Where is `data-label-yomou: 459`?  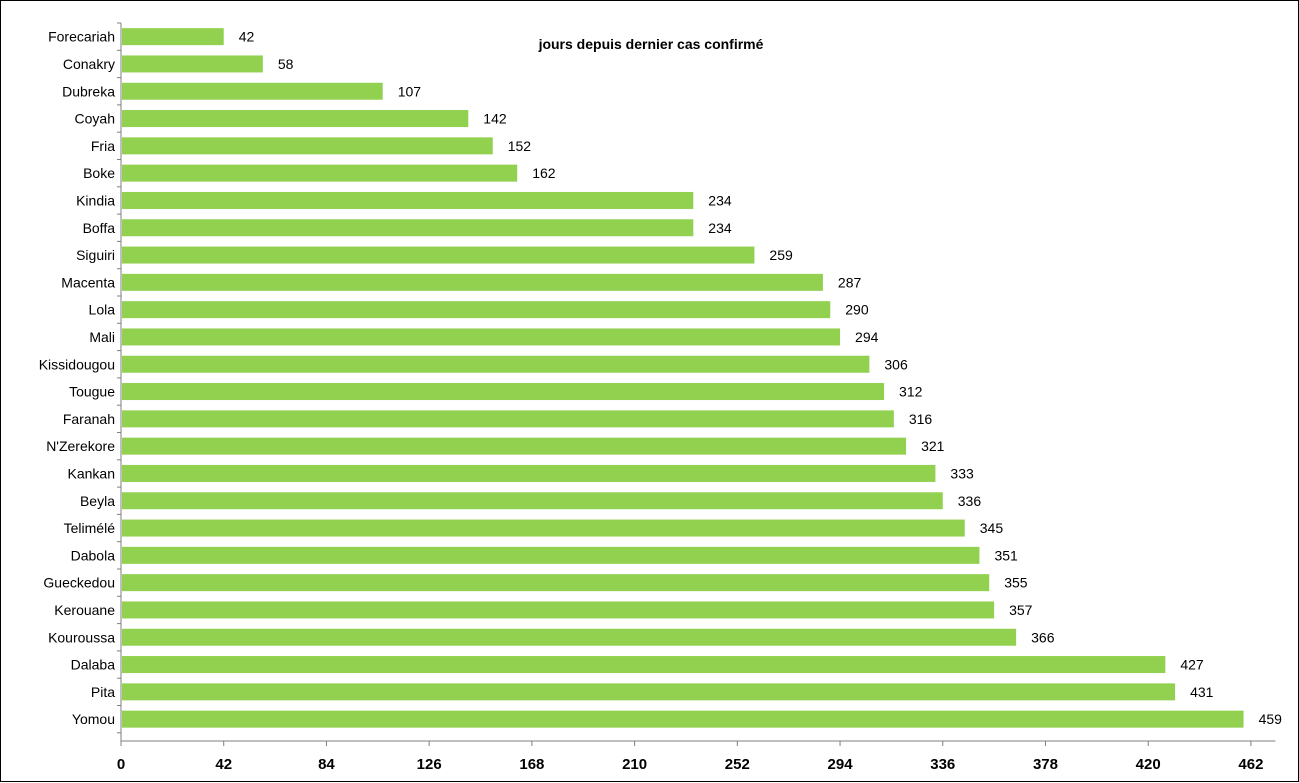
data-label-yomou: 459 is located at coordinates (1271, 719).